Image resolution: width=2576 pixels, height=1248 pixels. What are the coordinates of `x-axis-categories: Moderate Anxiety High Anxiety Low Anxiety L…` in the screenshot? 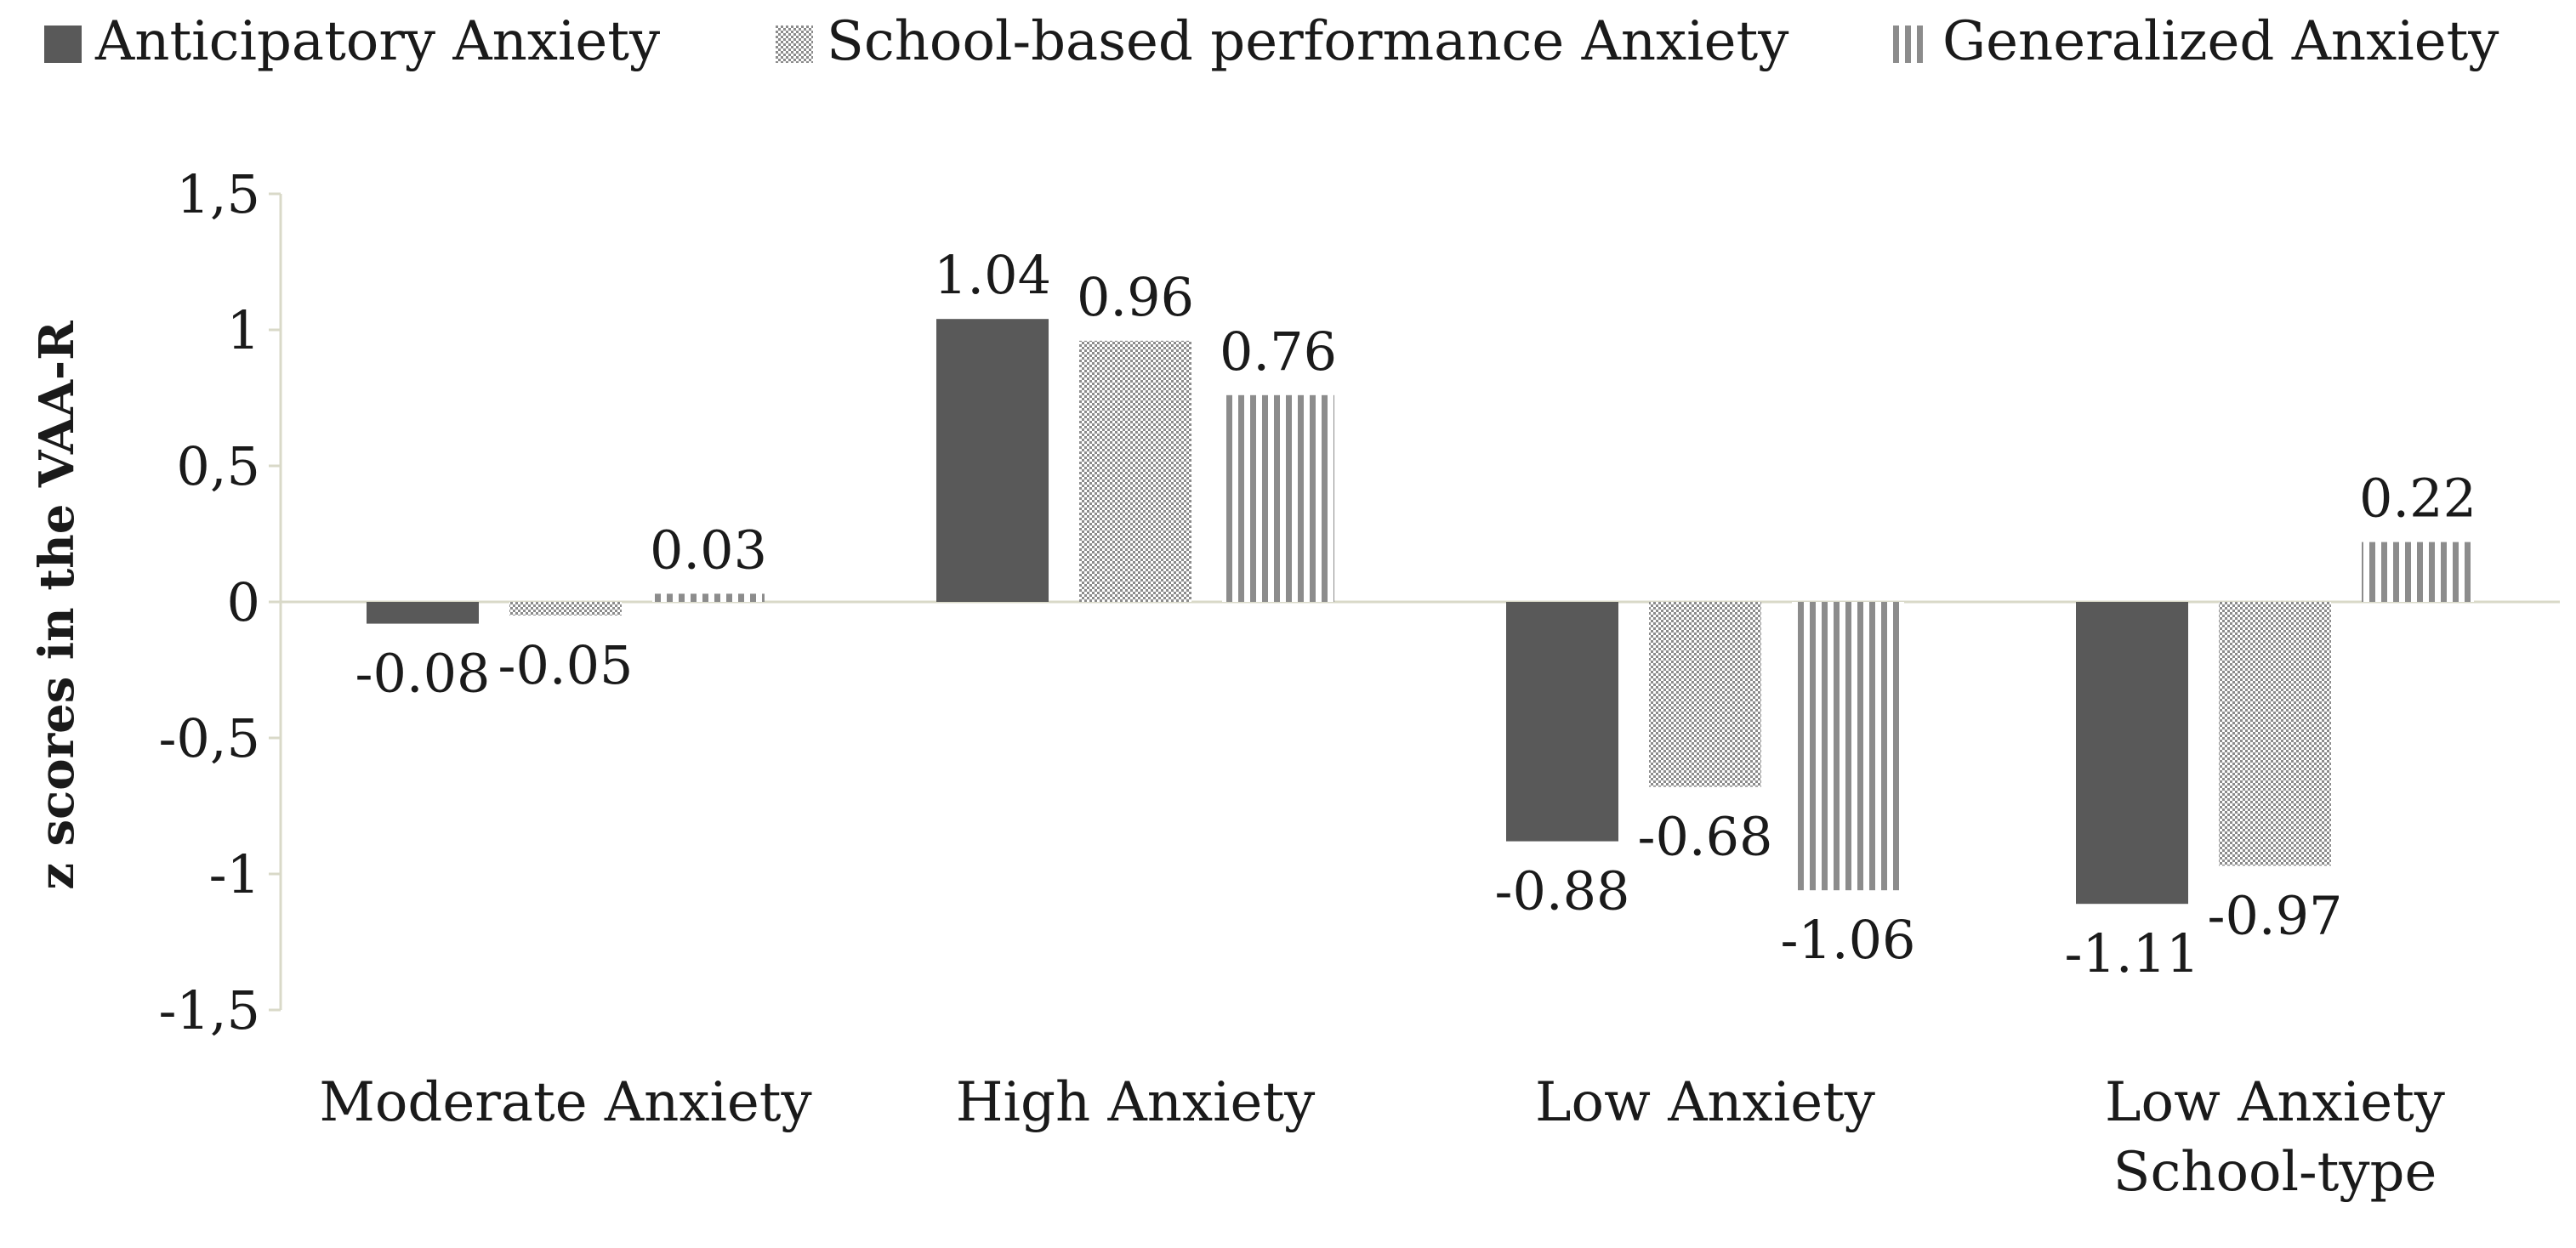 It's located at (1382, 1138).